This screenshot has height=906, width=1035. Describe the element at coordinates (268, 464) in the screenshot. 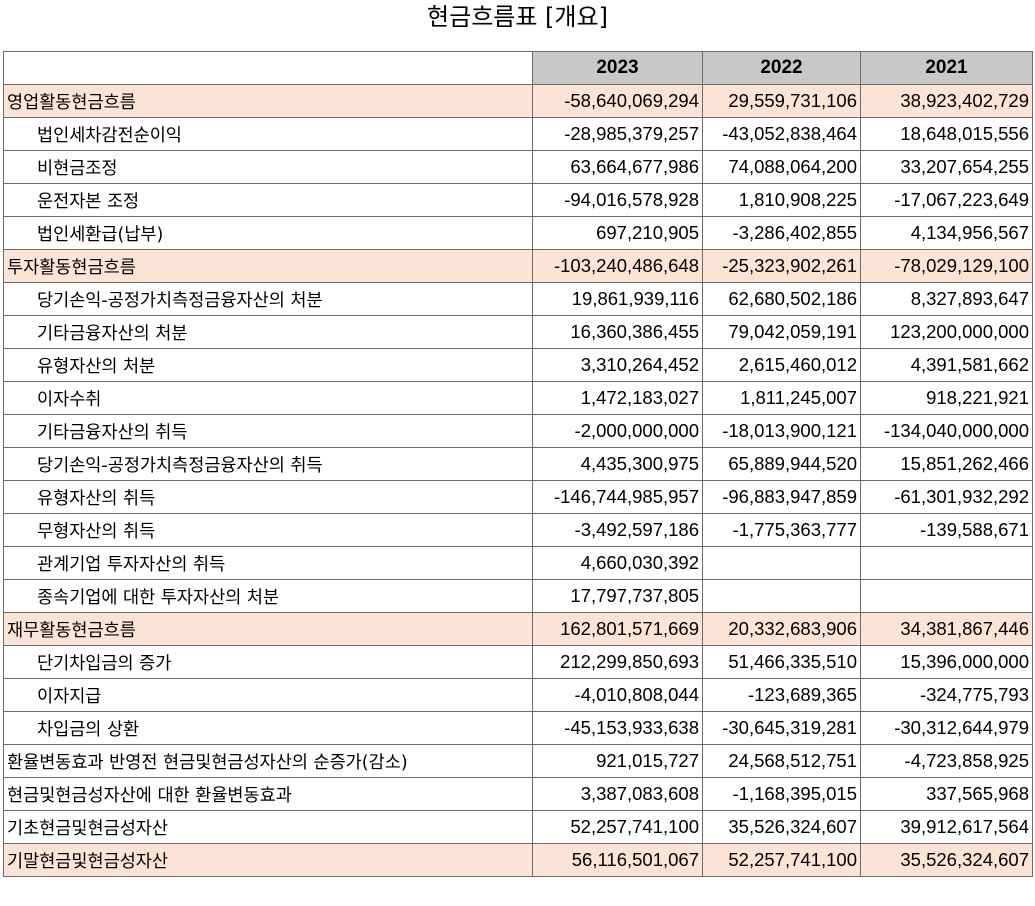

I see `row-label: 당기손익-공정가치측정금융자산의 취득` at that location.